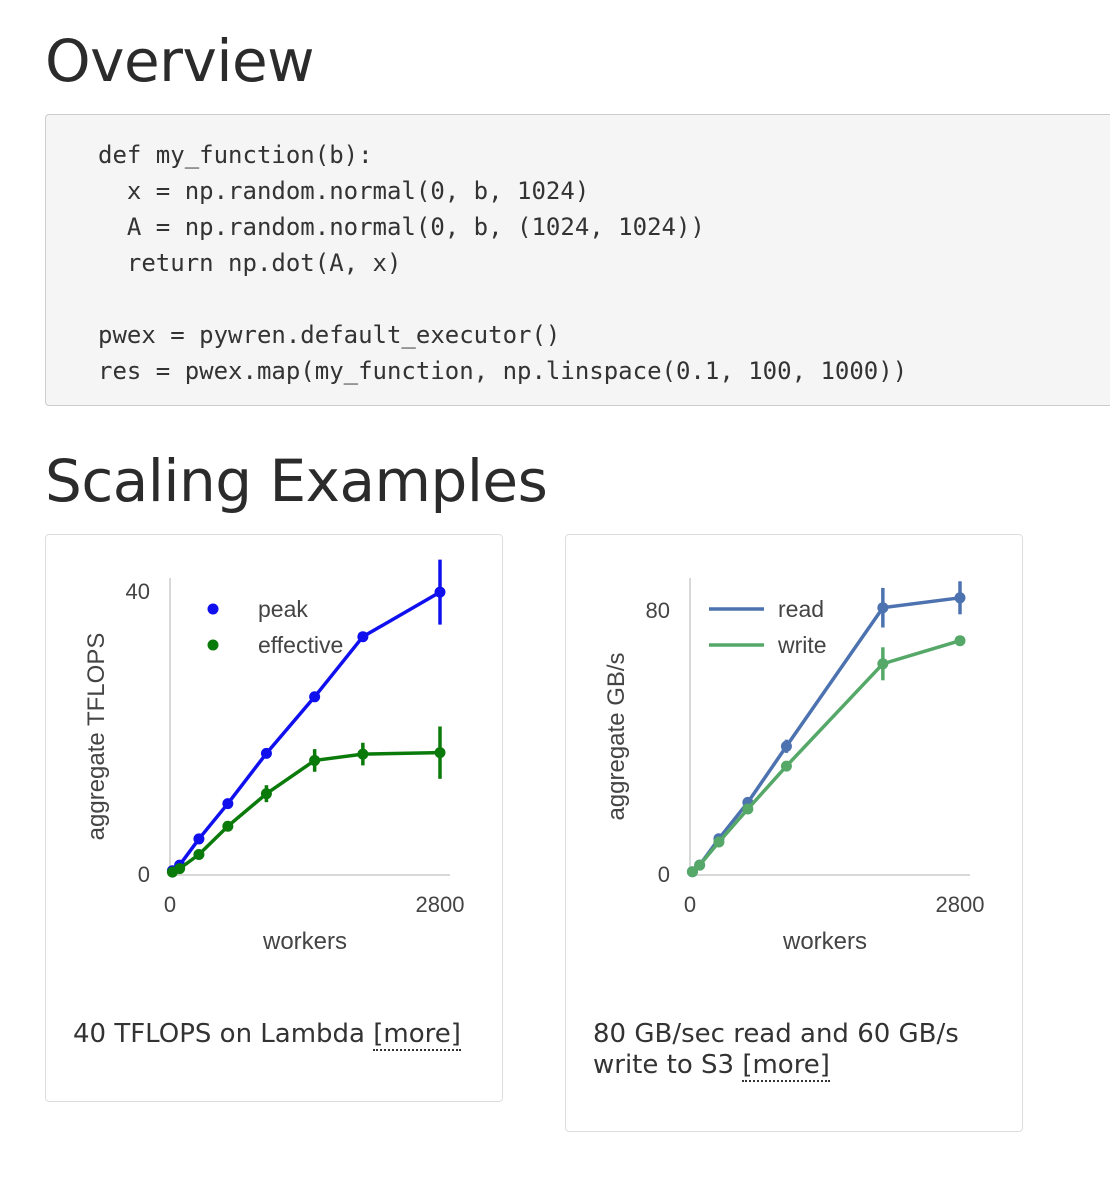  Describe the element at coordinates (401, 227) in the screenshot. I see `code-line: A = np.random.normal(0, b, (1024, 1024))` at that location.